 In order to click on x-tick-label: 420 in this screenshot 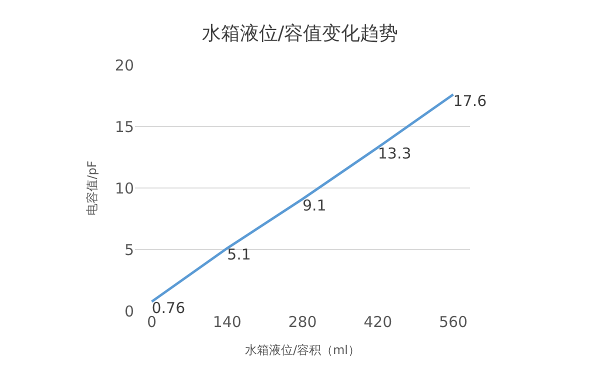, I will do `click(378, 322)`.